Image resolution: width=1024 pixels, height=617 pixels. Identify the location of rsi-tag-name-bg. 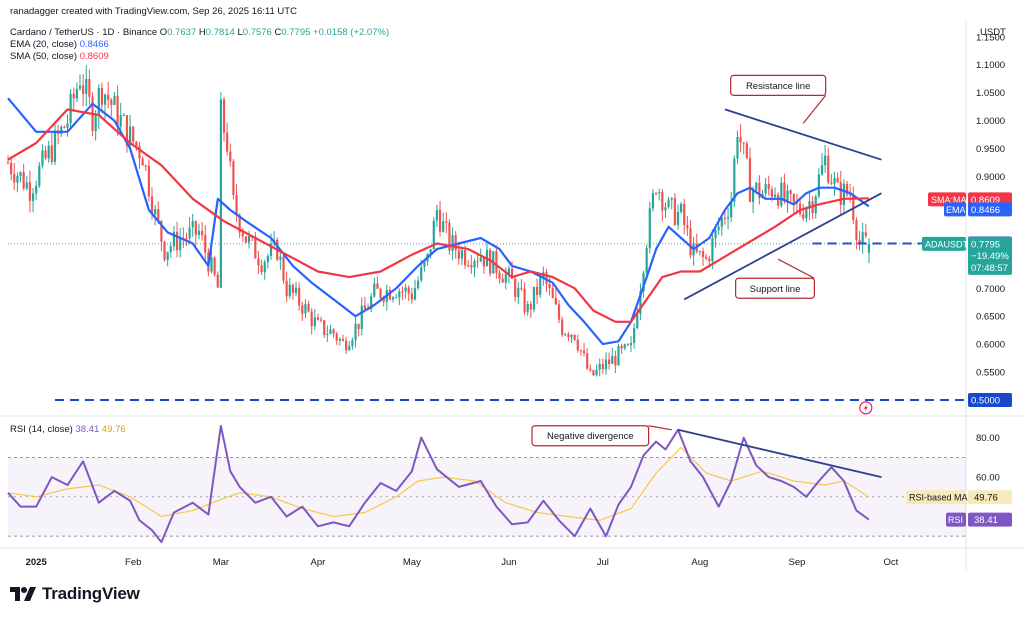
(956, 519).